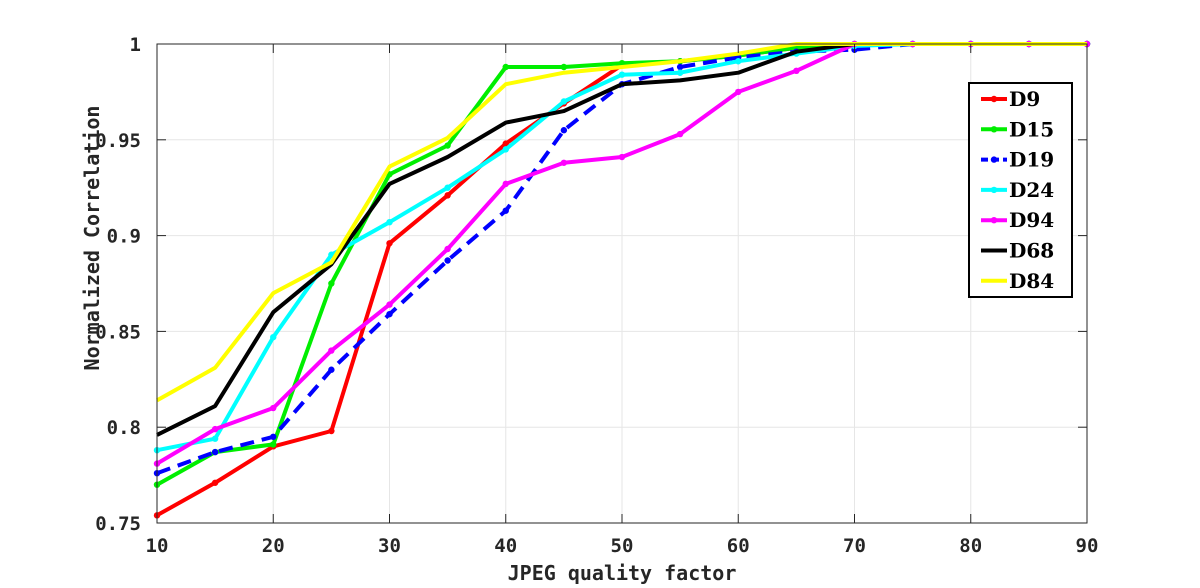 The image size is (1200, 588). I want to click on x-tick-label: 40, so click(505, 546).